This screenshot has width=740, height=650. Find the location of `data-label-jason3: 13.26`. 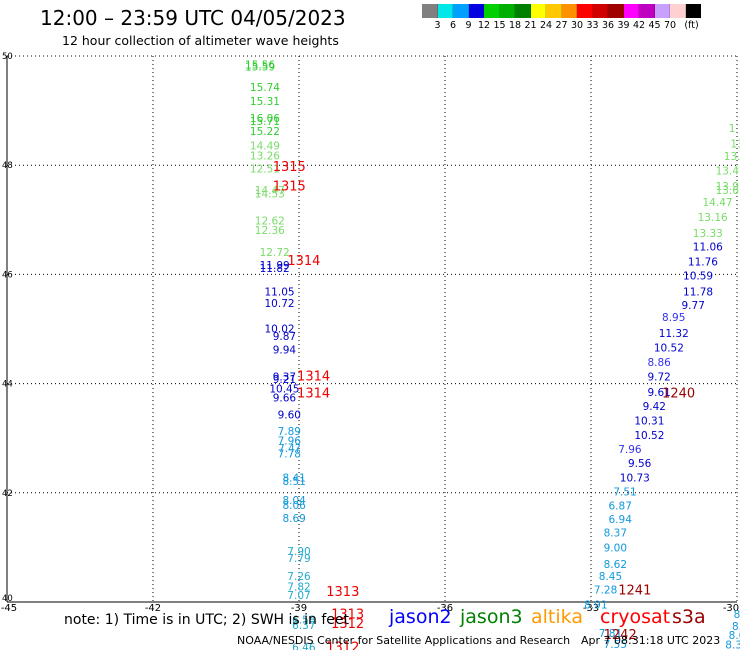

data-label-jason3: 13.26 is located at coordinates (265, 156).